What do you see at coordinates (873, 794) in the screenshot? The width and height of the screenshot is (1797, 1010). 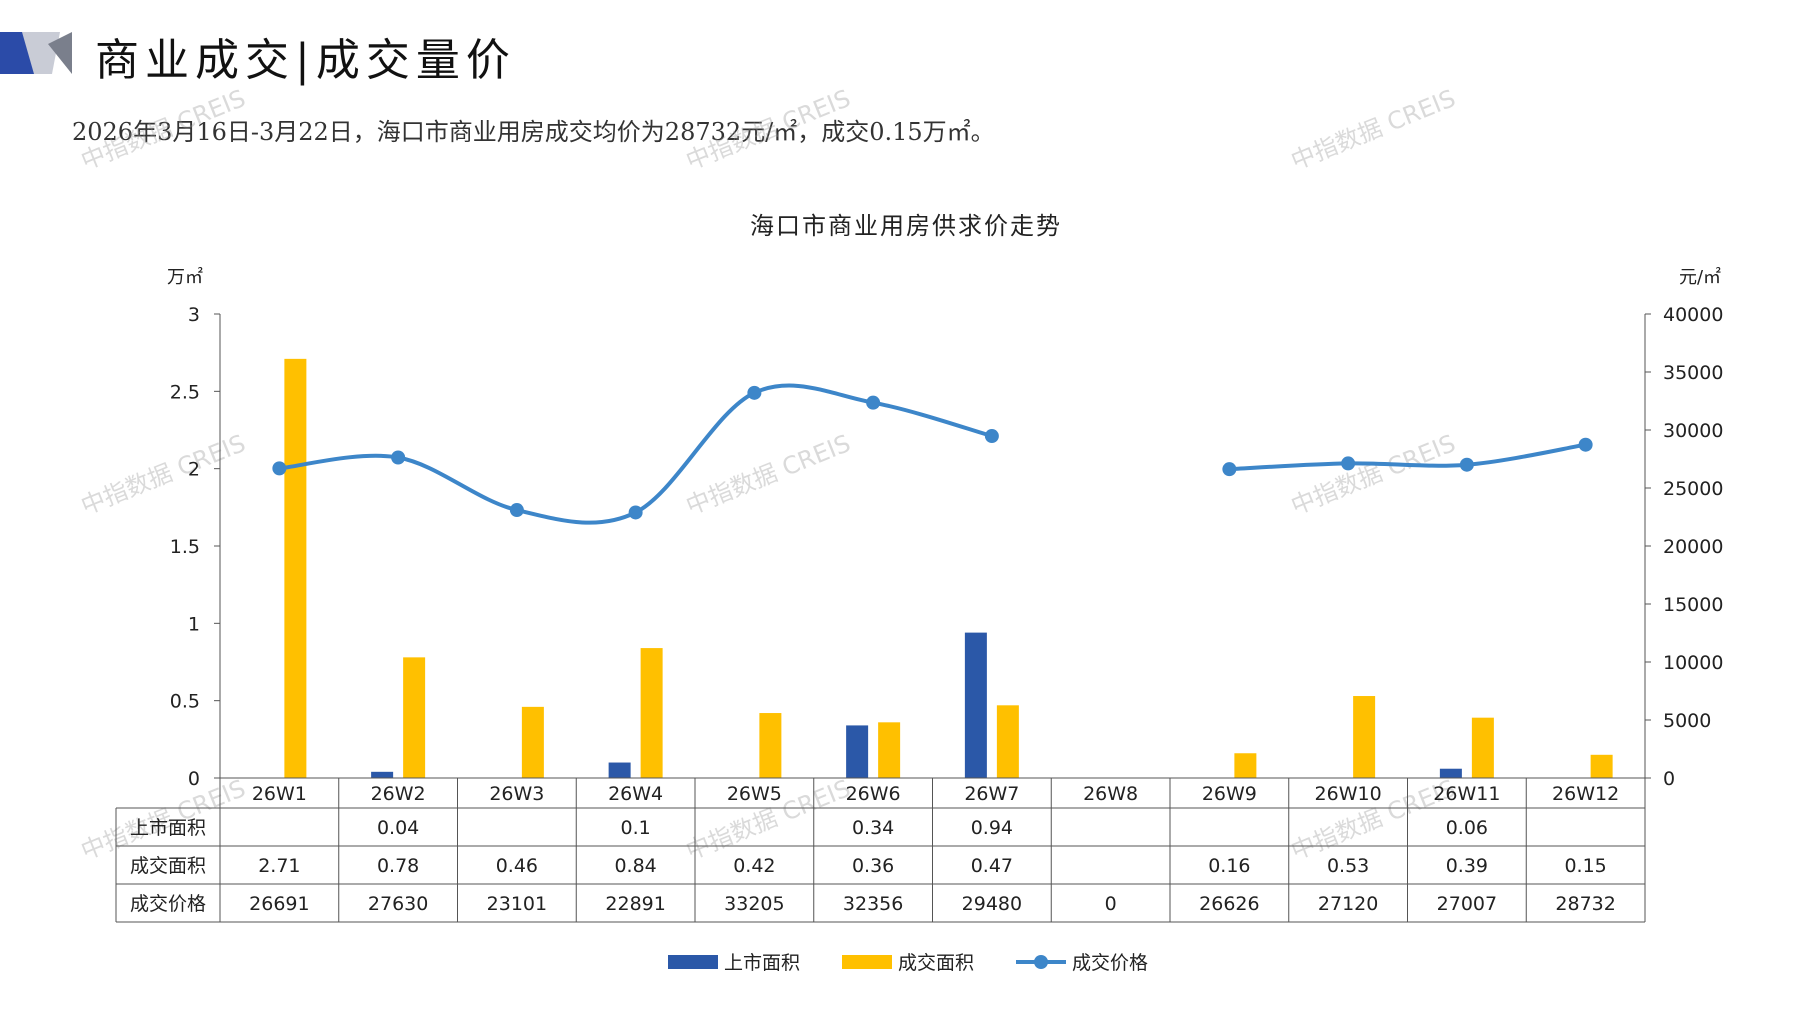 I see `x-tick-label: 26W6` at bounding box center [873, 794].